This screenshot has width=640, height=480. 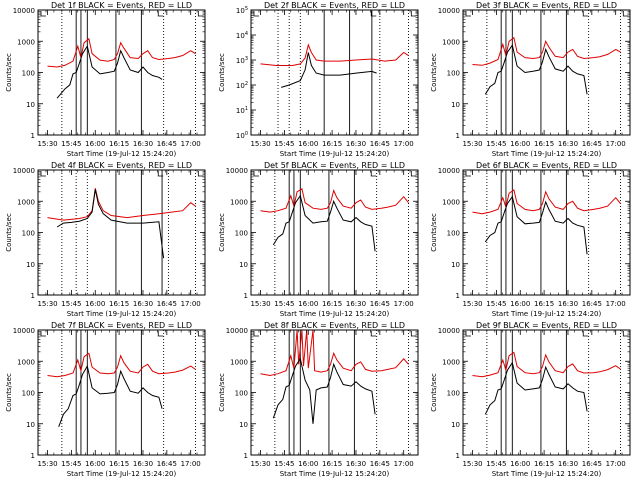 I want to click on y-axis-ticks: 10⁰ 10¹ 10² 10³ 10⁴ 10⁵, so click(x=327, y=73).